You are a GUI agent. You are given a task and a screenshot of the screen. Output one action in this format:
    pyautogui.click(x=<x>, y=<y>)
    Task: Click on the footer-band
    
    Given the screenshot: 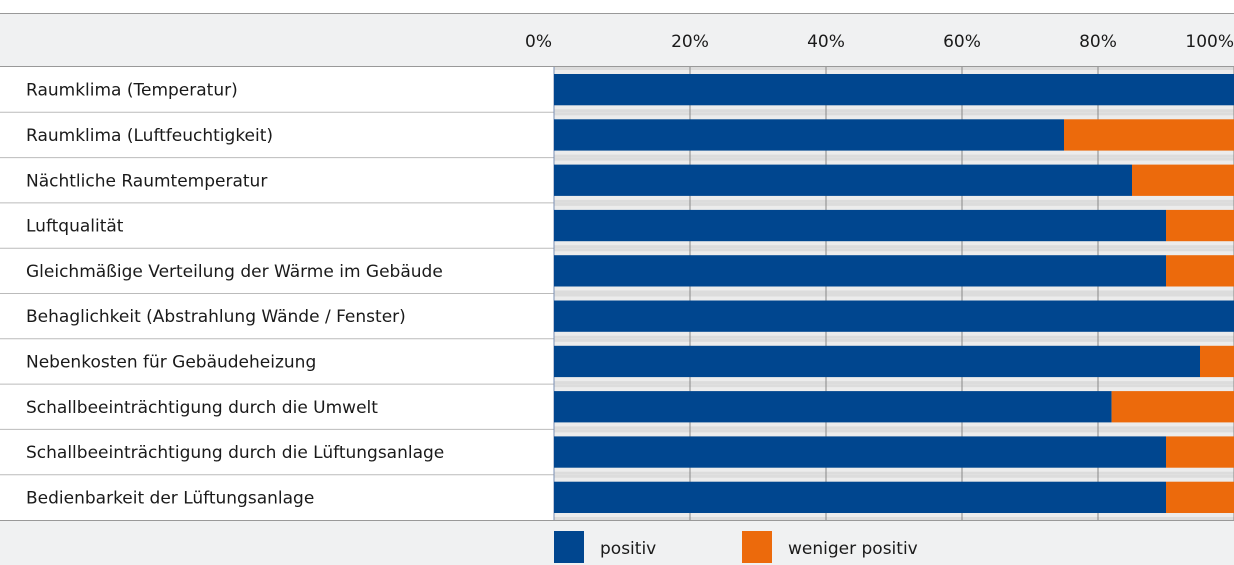 What is the action you would take?
    pyautogui.click(x=617, y=542)
    